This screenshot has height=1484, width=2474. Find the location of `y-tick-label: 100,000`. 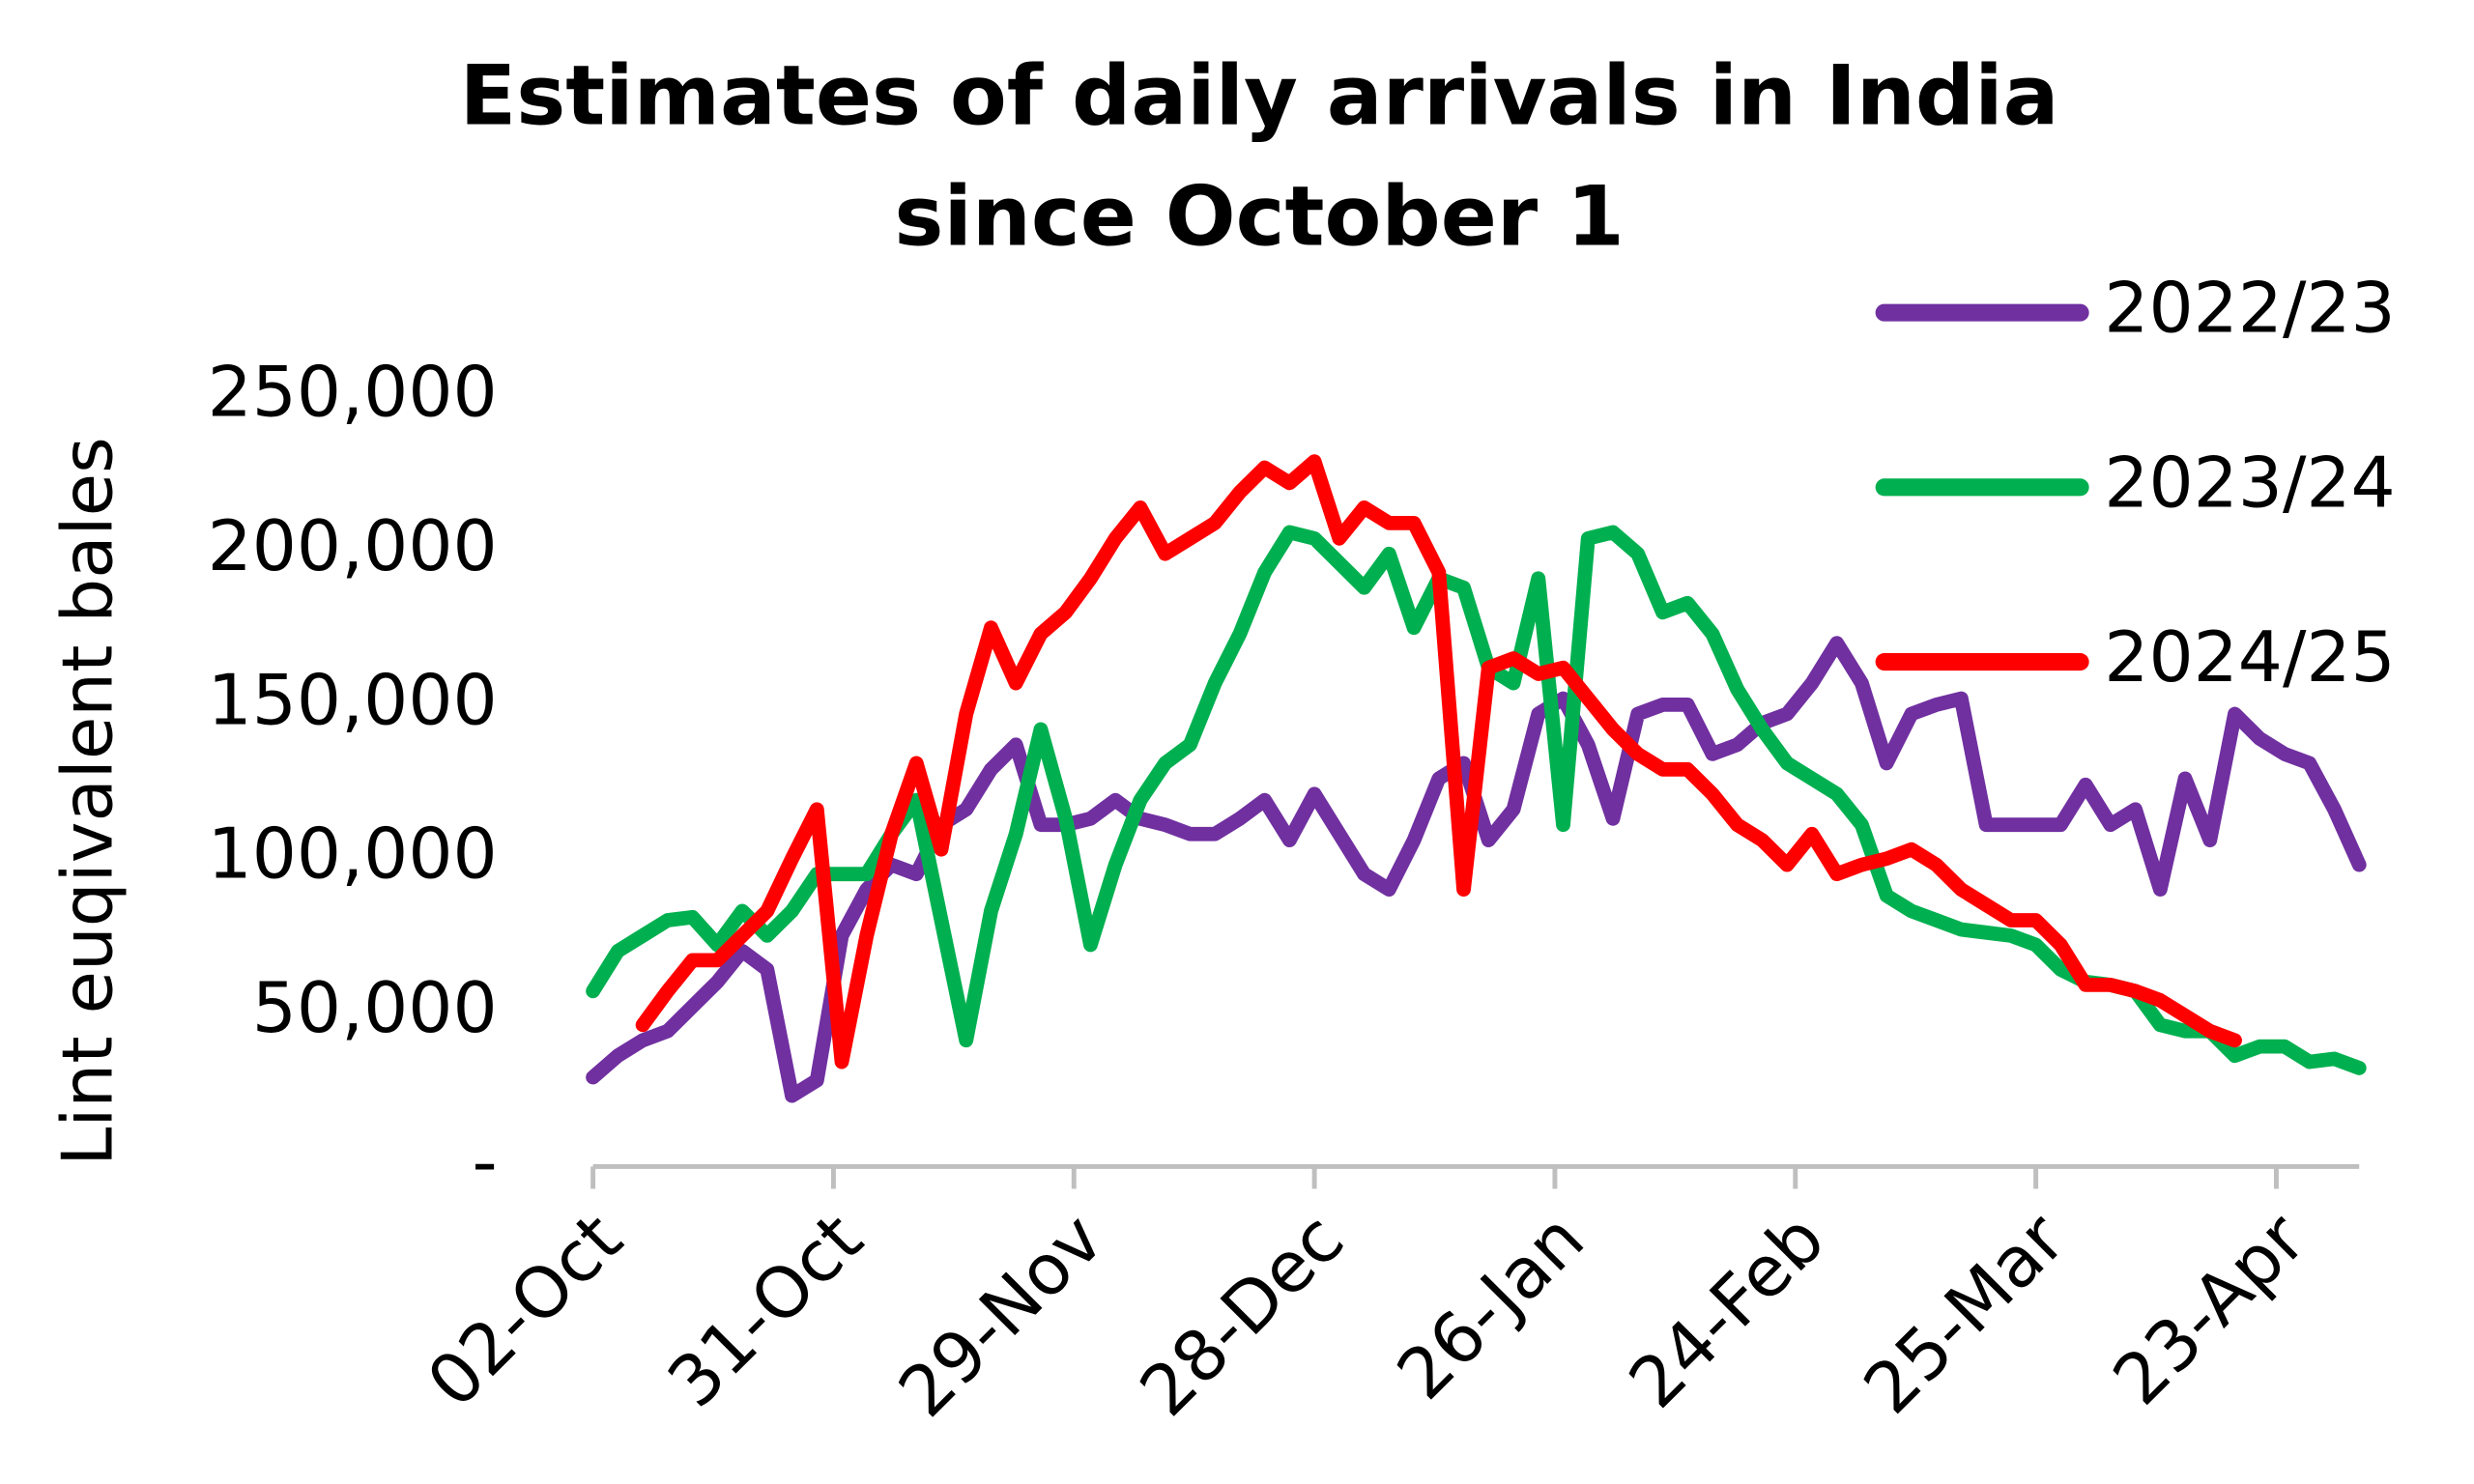

y-tick-label: 100,000 is located at coordinates (353, 855).